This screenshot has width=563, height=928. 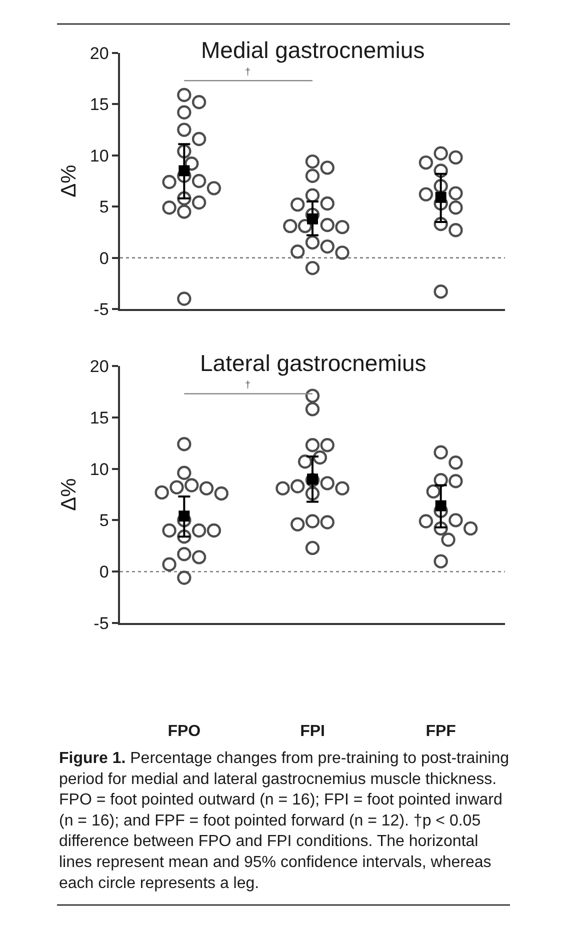 What do you see at coordinates (184, 731) in the screenshot?
I see `x-tick-label: FPO` at bounding box center [184, 731].